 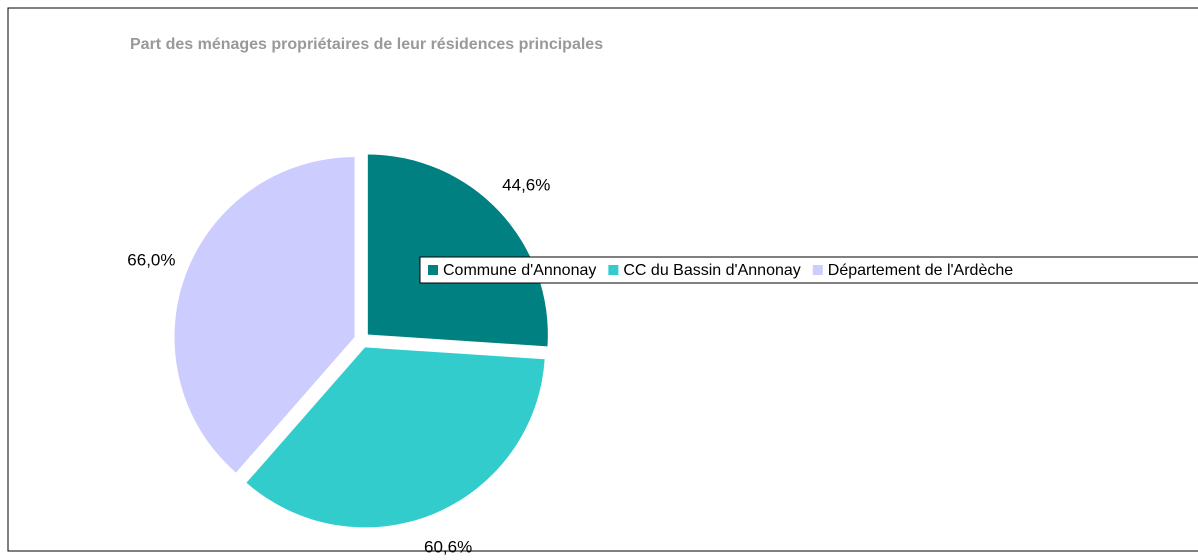 I want to click on legend-label: Commune d'Annonay, so click(x=519, y=270).